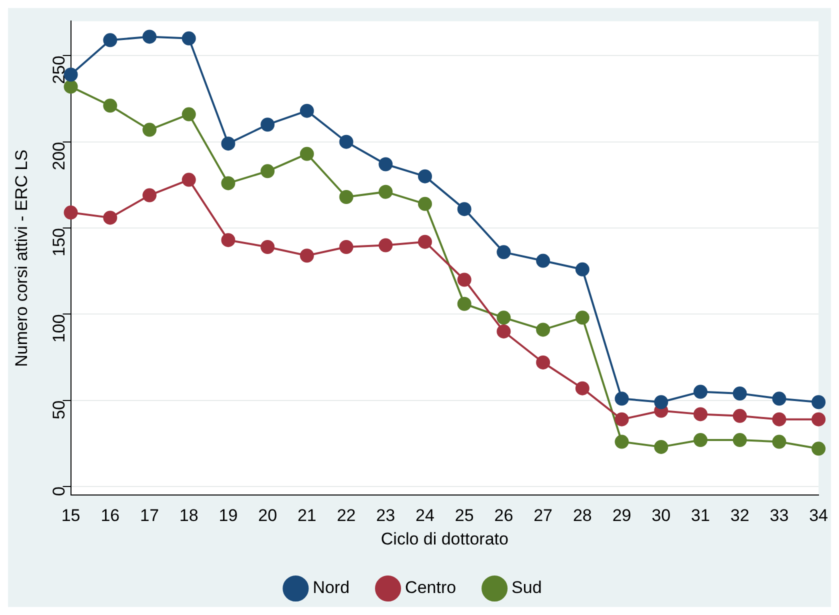  Describe the element at coordinates (58, 328) in the screenshot. I see `y-tick-label: 100` at that location.